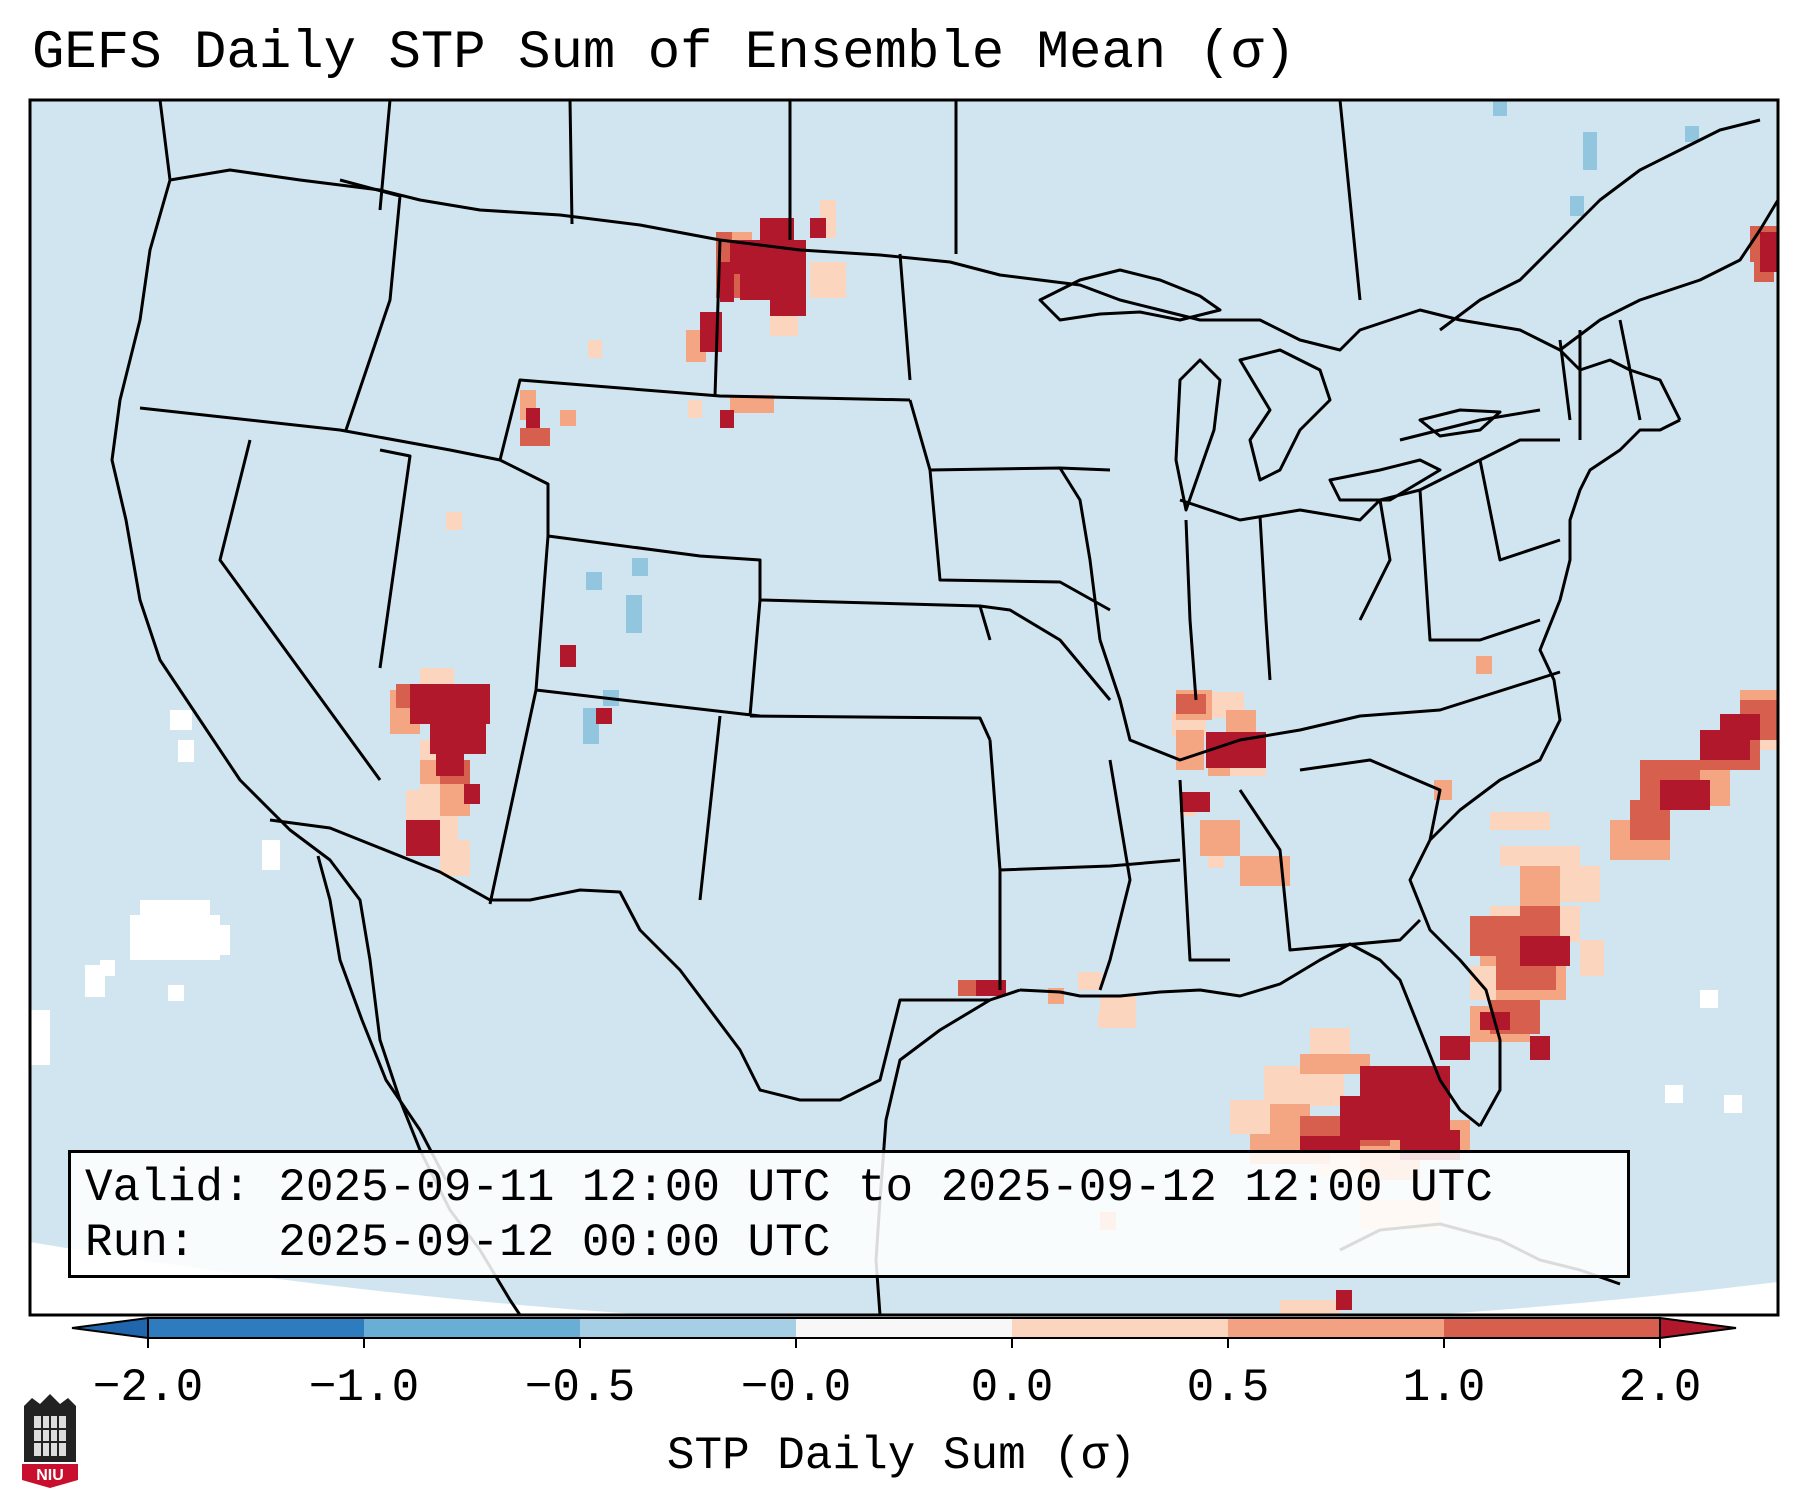 The width and height of the screenshot is (1803, 1506). I want to click on run-time: 2025-09-12 00:00 UTC, so click(554, 1243).